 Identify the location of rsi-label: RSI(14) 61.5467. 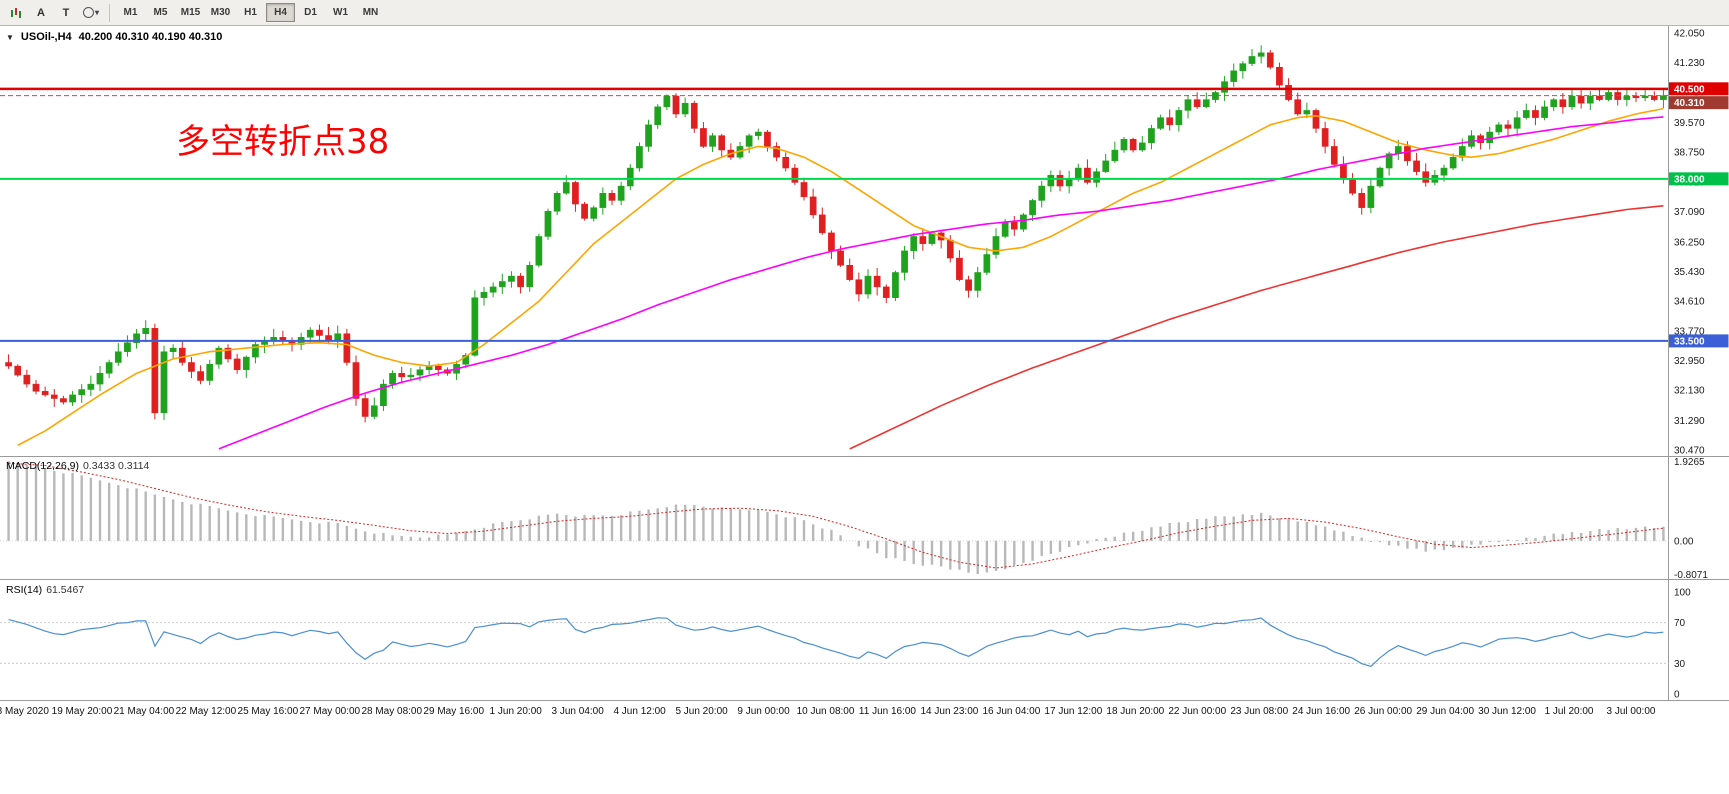
(45, 590).